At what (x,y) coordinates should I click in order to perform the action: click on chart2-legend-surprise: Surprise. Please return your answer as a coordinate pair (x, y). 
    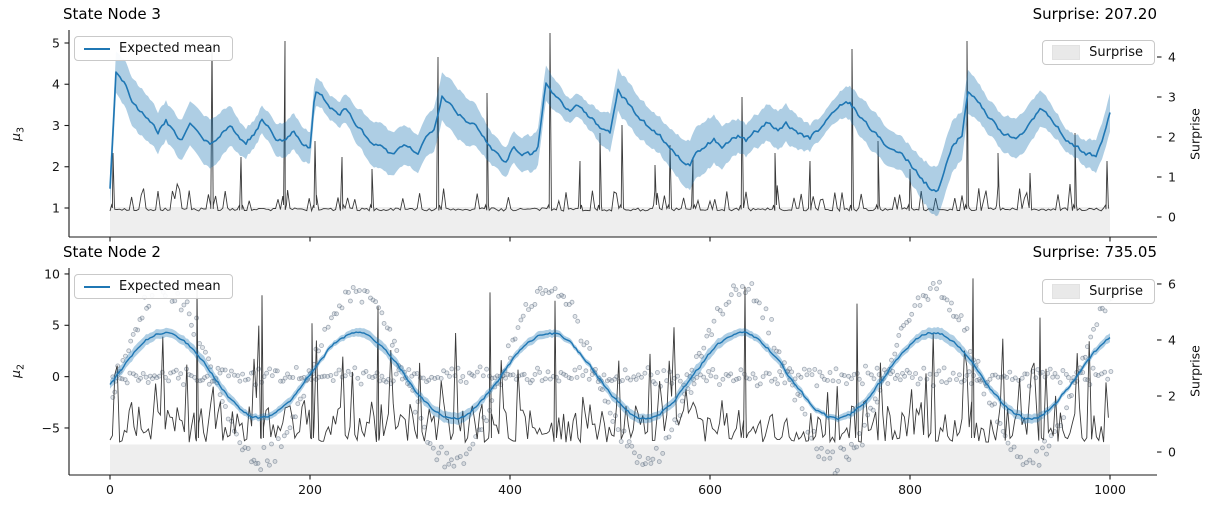
    Looking at the image, I should click on (1098, 291).